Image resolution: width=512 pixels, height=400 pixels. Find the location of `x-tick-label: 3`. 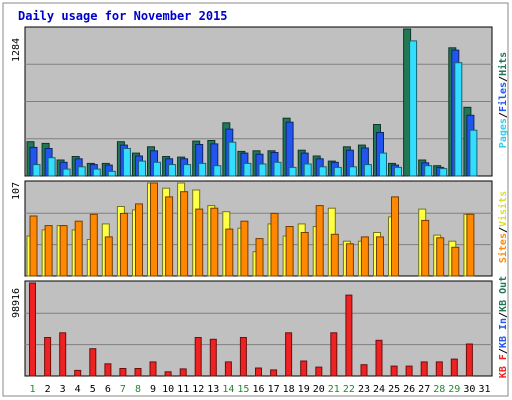

x-tick-label: 3 is located at coordinates (63, 389).